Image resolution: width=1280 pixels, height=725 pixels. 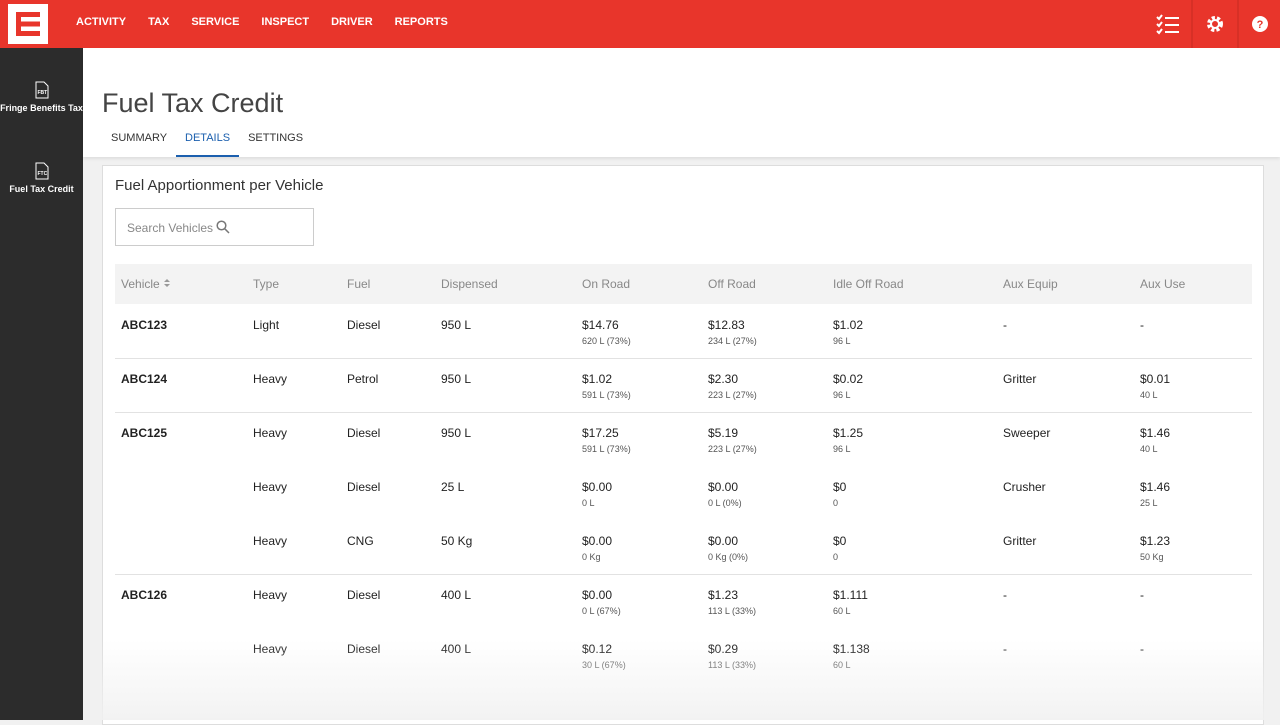 What do you see at coordinates (453, 487) in the screenshot?
I see `table-cell: 25 L` at bounding box center [453, 487].